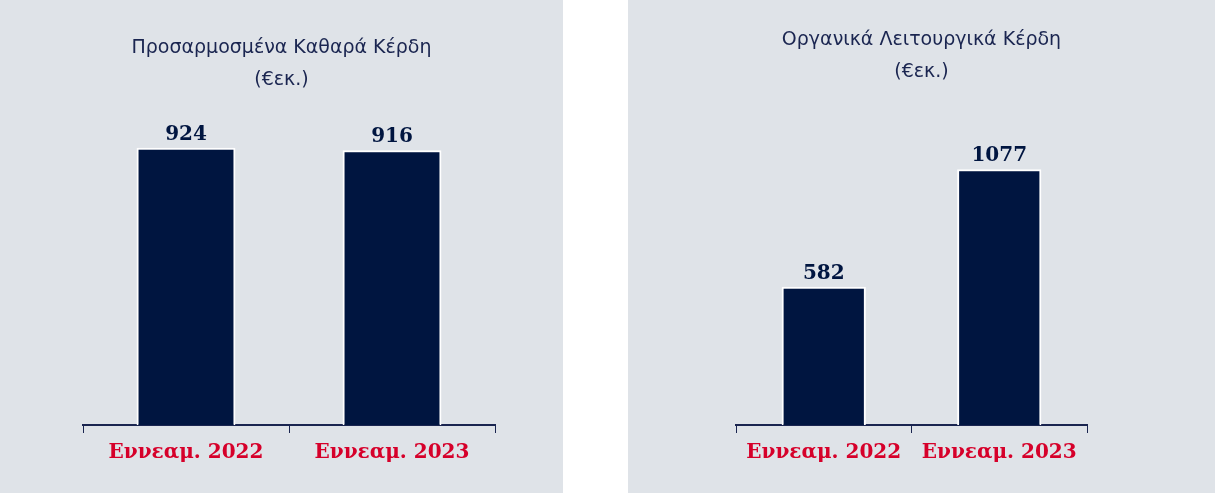 This screenshot has height=493, width=1215. I want to click on data-label: 916, so click(392, 135).